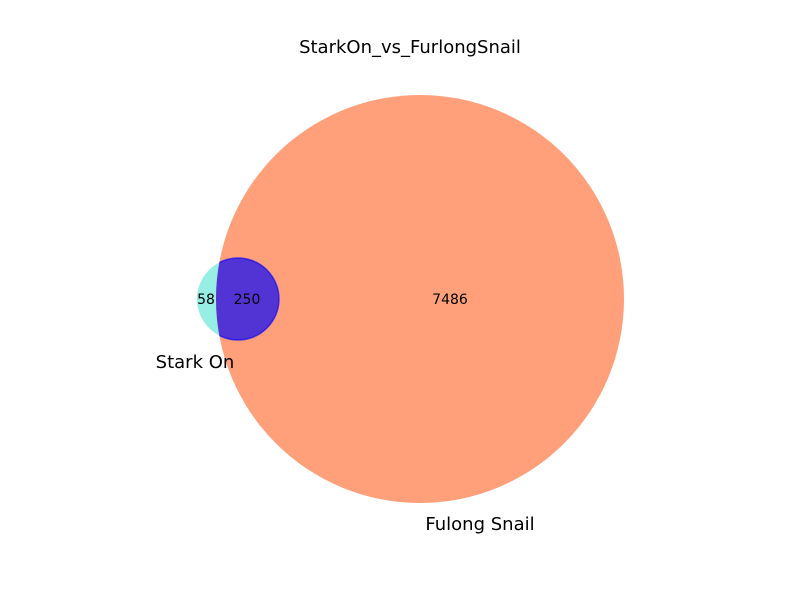 Image resolution: width=800 pixels, height=600 pixels. What do you see at coordinates (206, 300) in the screenshot?
I see `count-only-stark-on: 58` at bounding box center [206, 300].